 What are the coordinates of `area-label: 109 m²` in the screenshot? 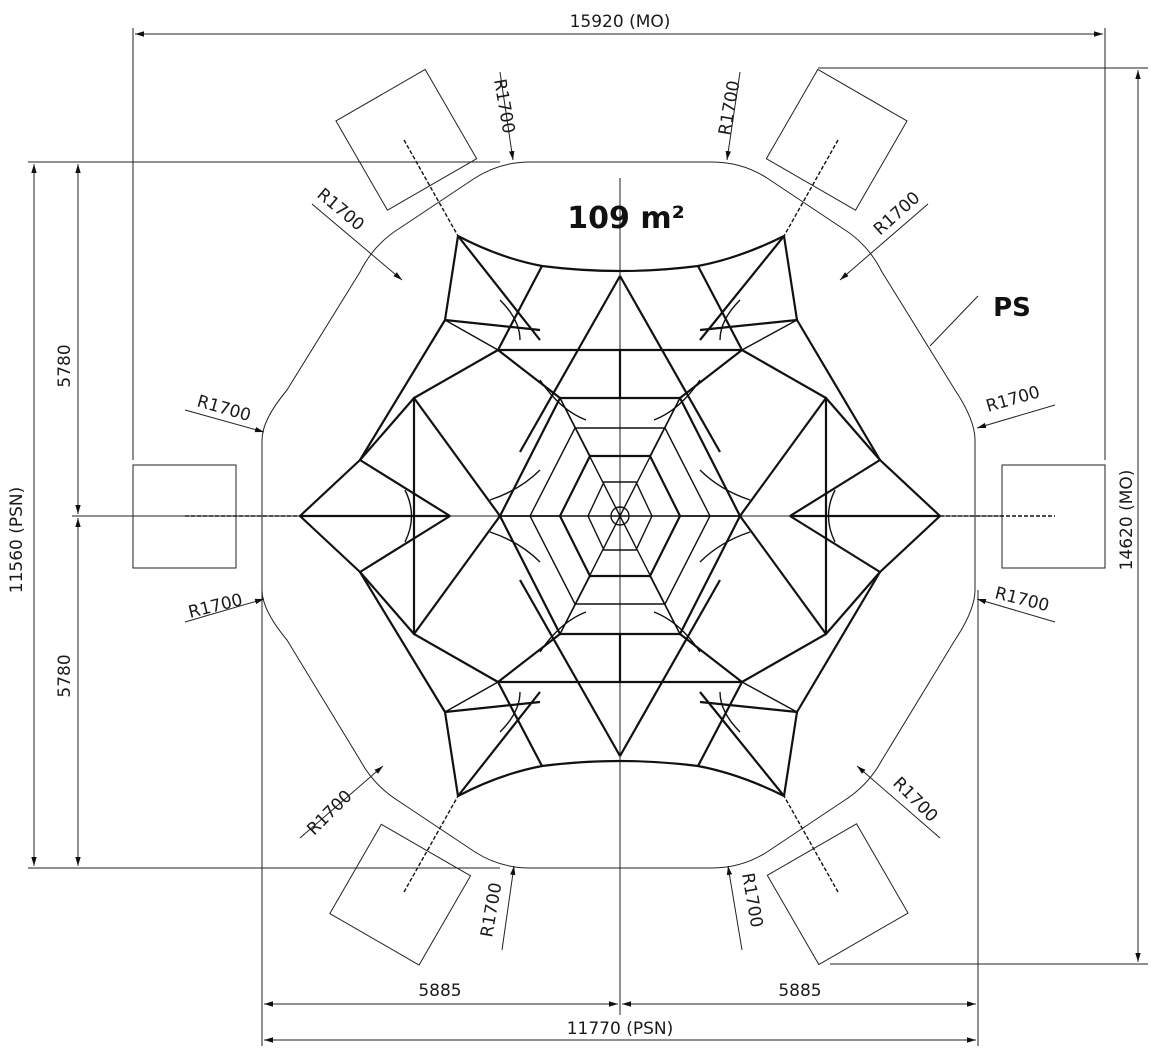 It's located at (625, 218).